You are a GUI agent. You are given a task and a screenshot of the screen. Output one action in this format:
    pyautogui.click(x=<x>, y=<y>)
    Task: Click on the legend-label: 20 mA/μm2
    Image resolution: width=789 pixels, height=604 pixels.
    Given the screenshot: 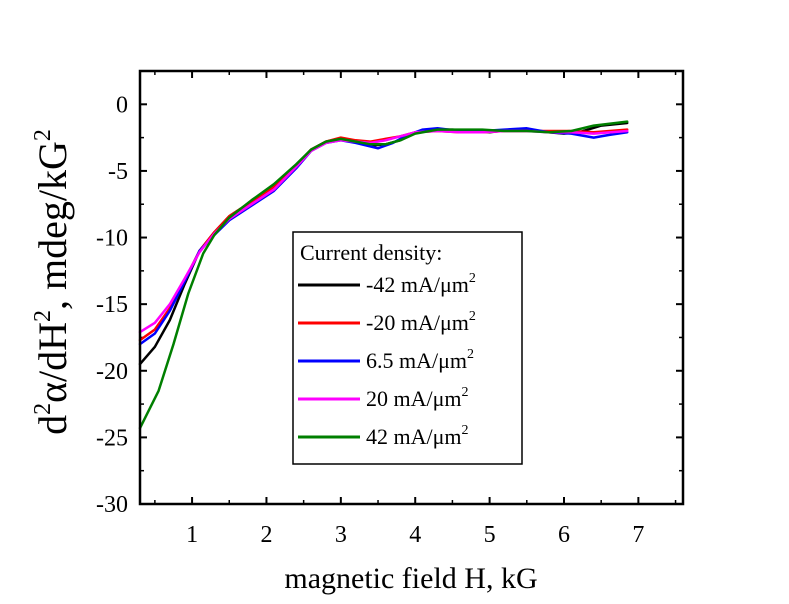 What is the action you would take?
    pyautogui.click(x=417, y=398)
    